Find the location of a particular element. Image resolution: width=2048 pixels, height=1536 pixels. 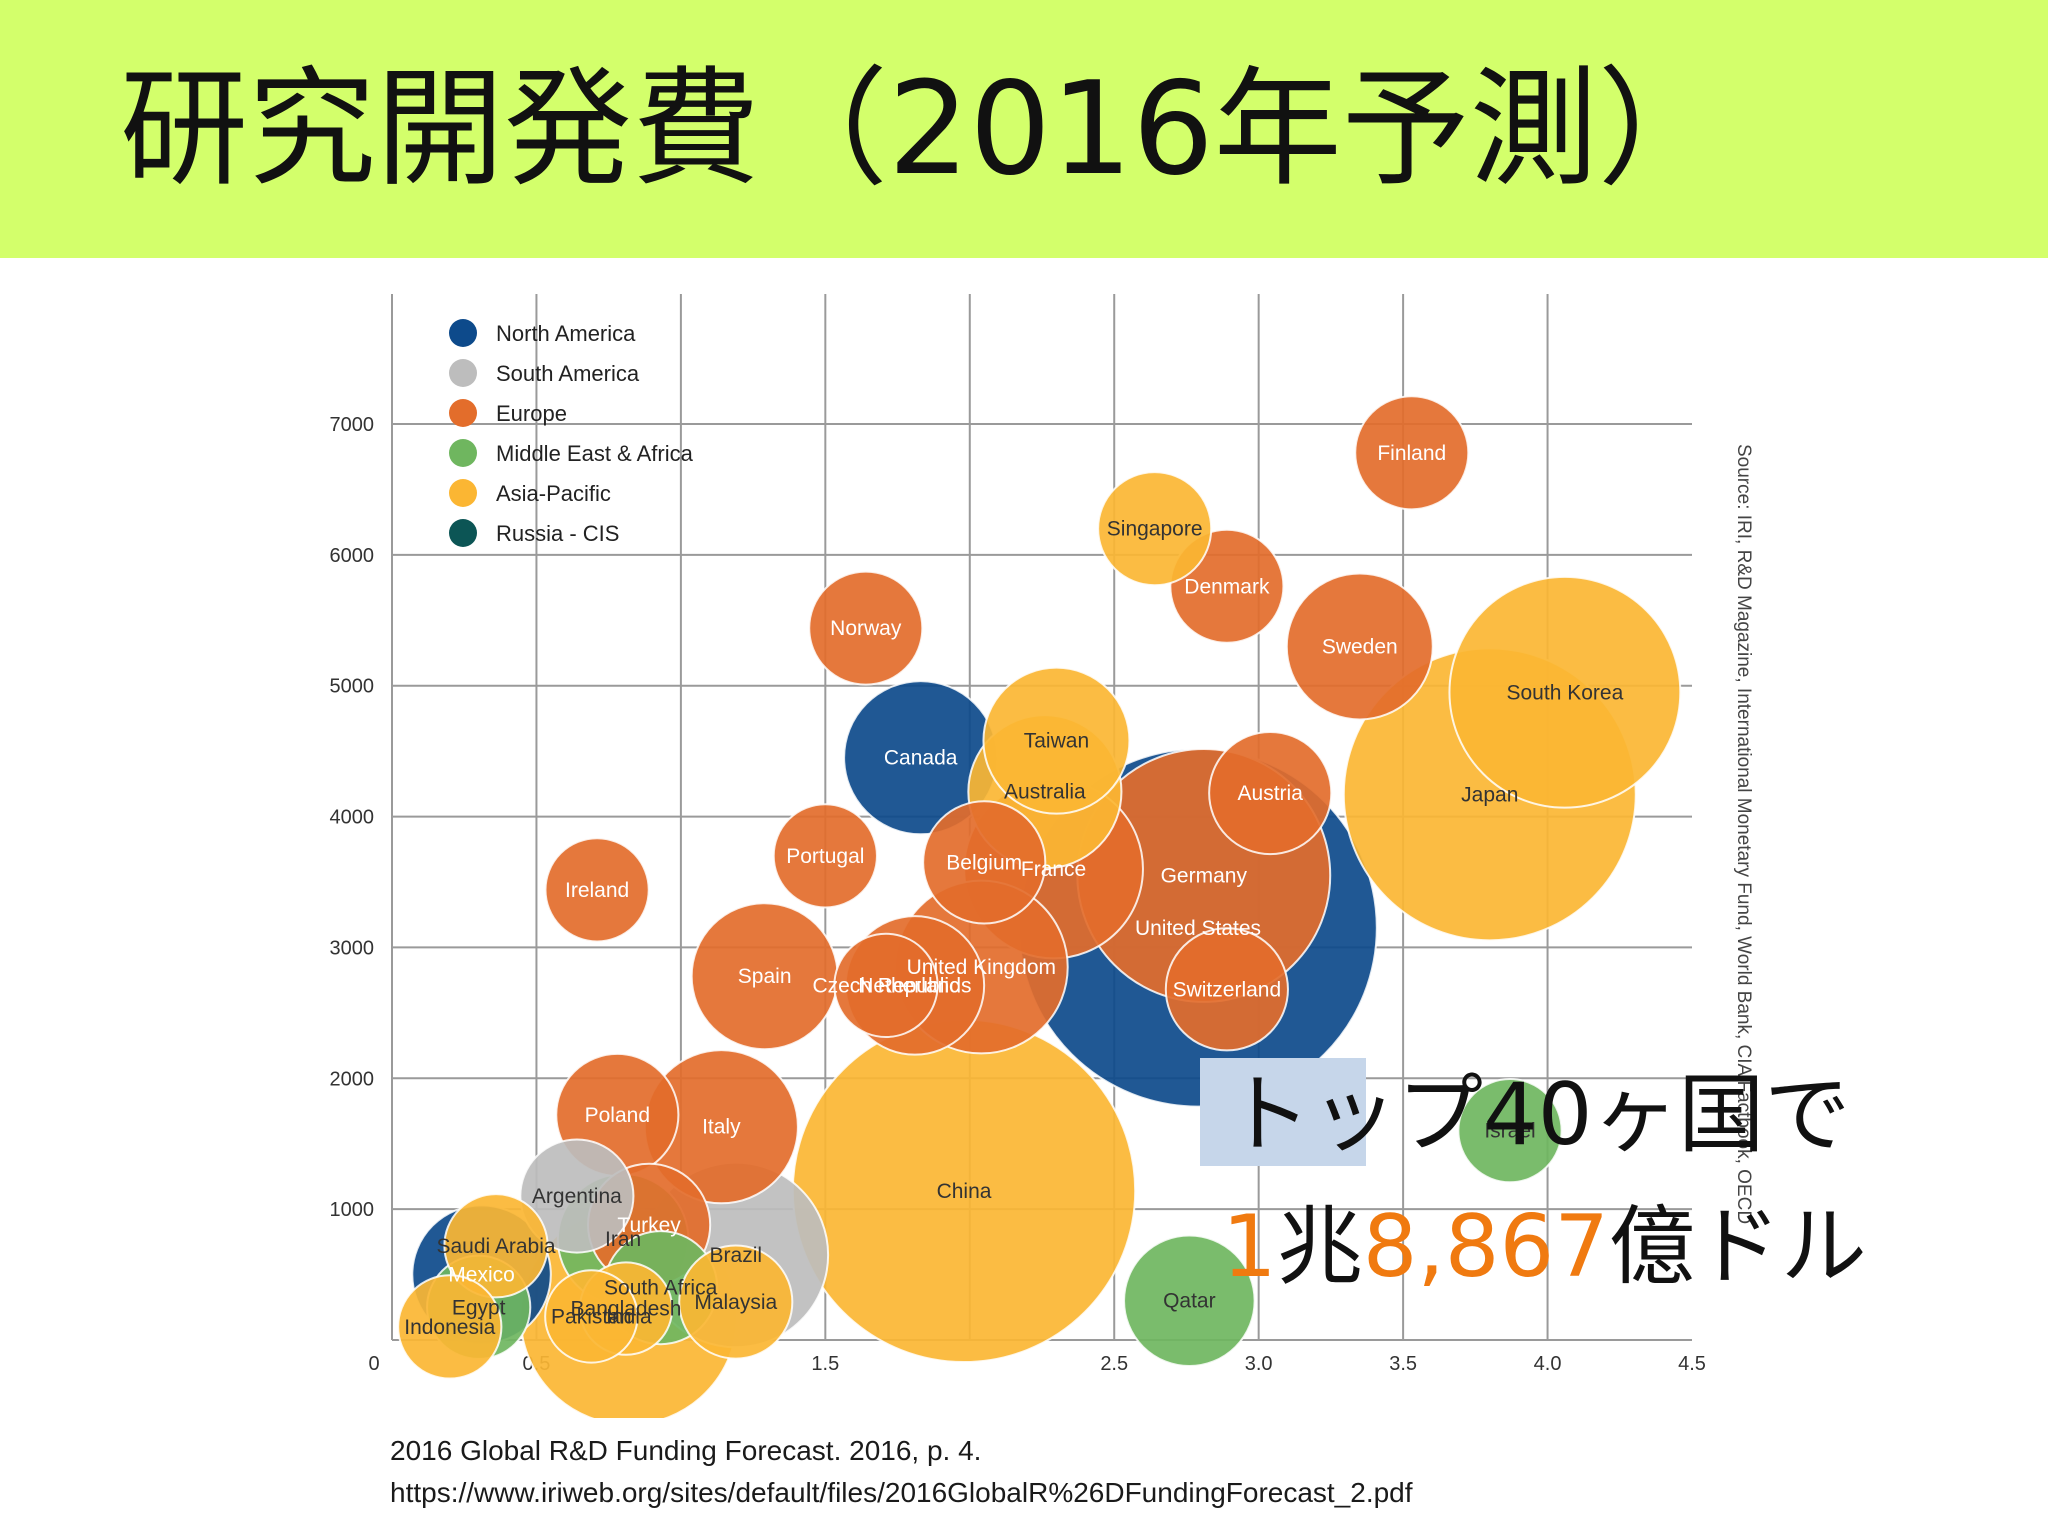

country-label: South Korea is located at coordinates (1565, 692).